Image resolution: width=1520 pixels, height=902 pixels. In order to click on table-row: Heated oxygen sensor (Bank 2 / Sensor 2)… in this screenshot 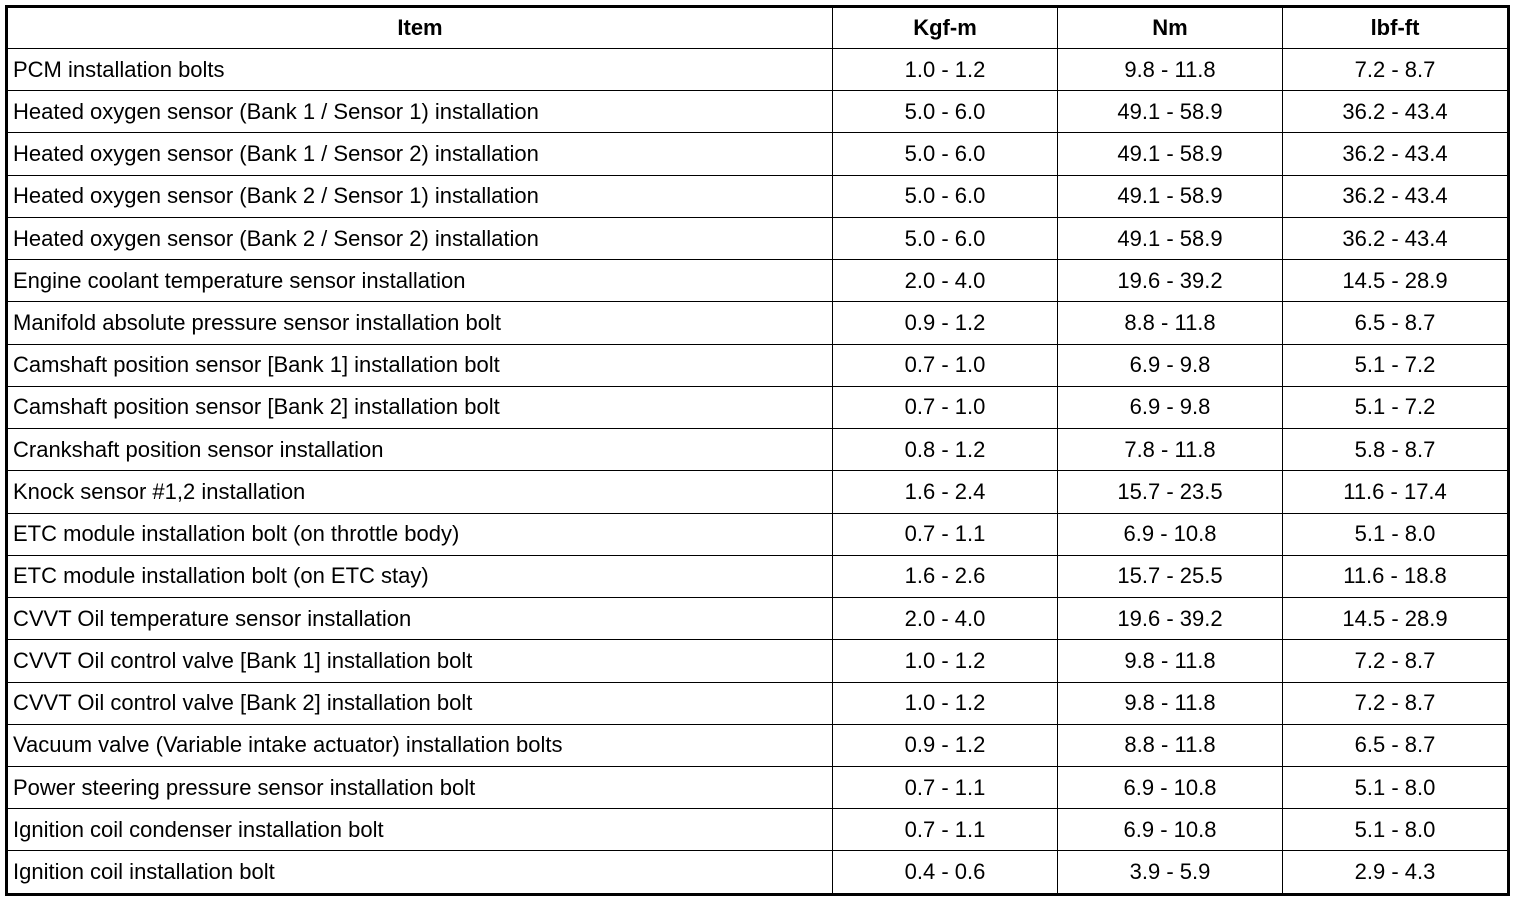, I will do `click(757, 238)`.